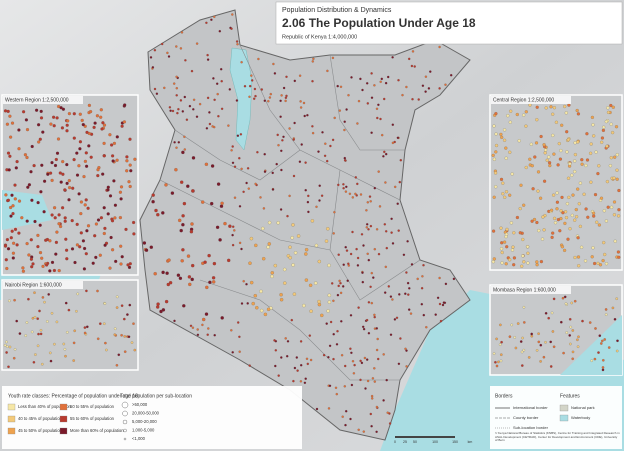 This screenshot has height=451, width=624. Describe the element at coordinates (455, 442) in the screenshot. I see `scale-label: 150` at that location.